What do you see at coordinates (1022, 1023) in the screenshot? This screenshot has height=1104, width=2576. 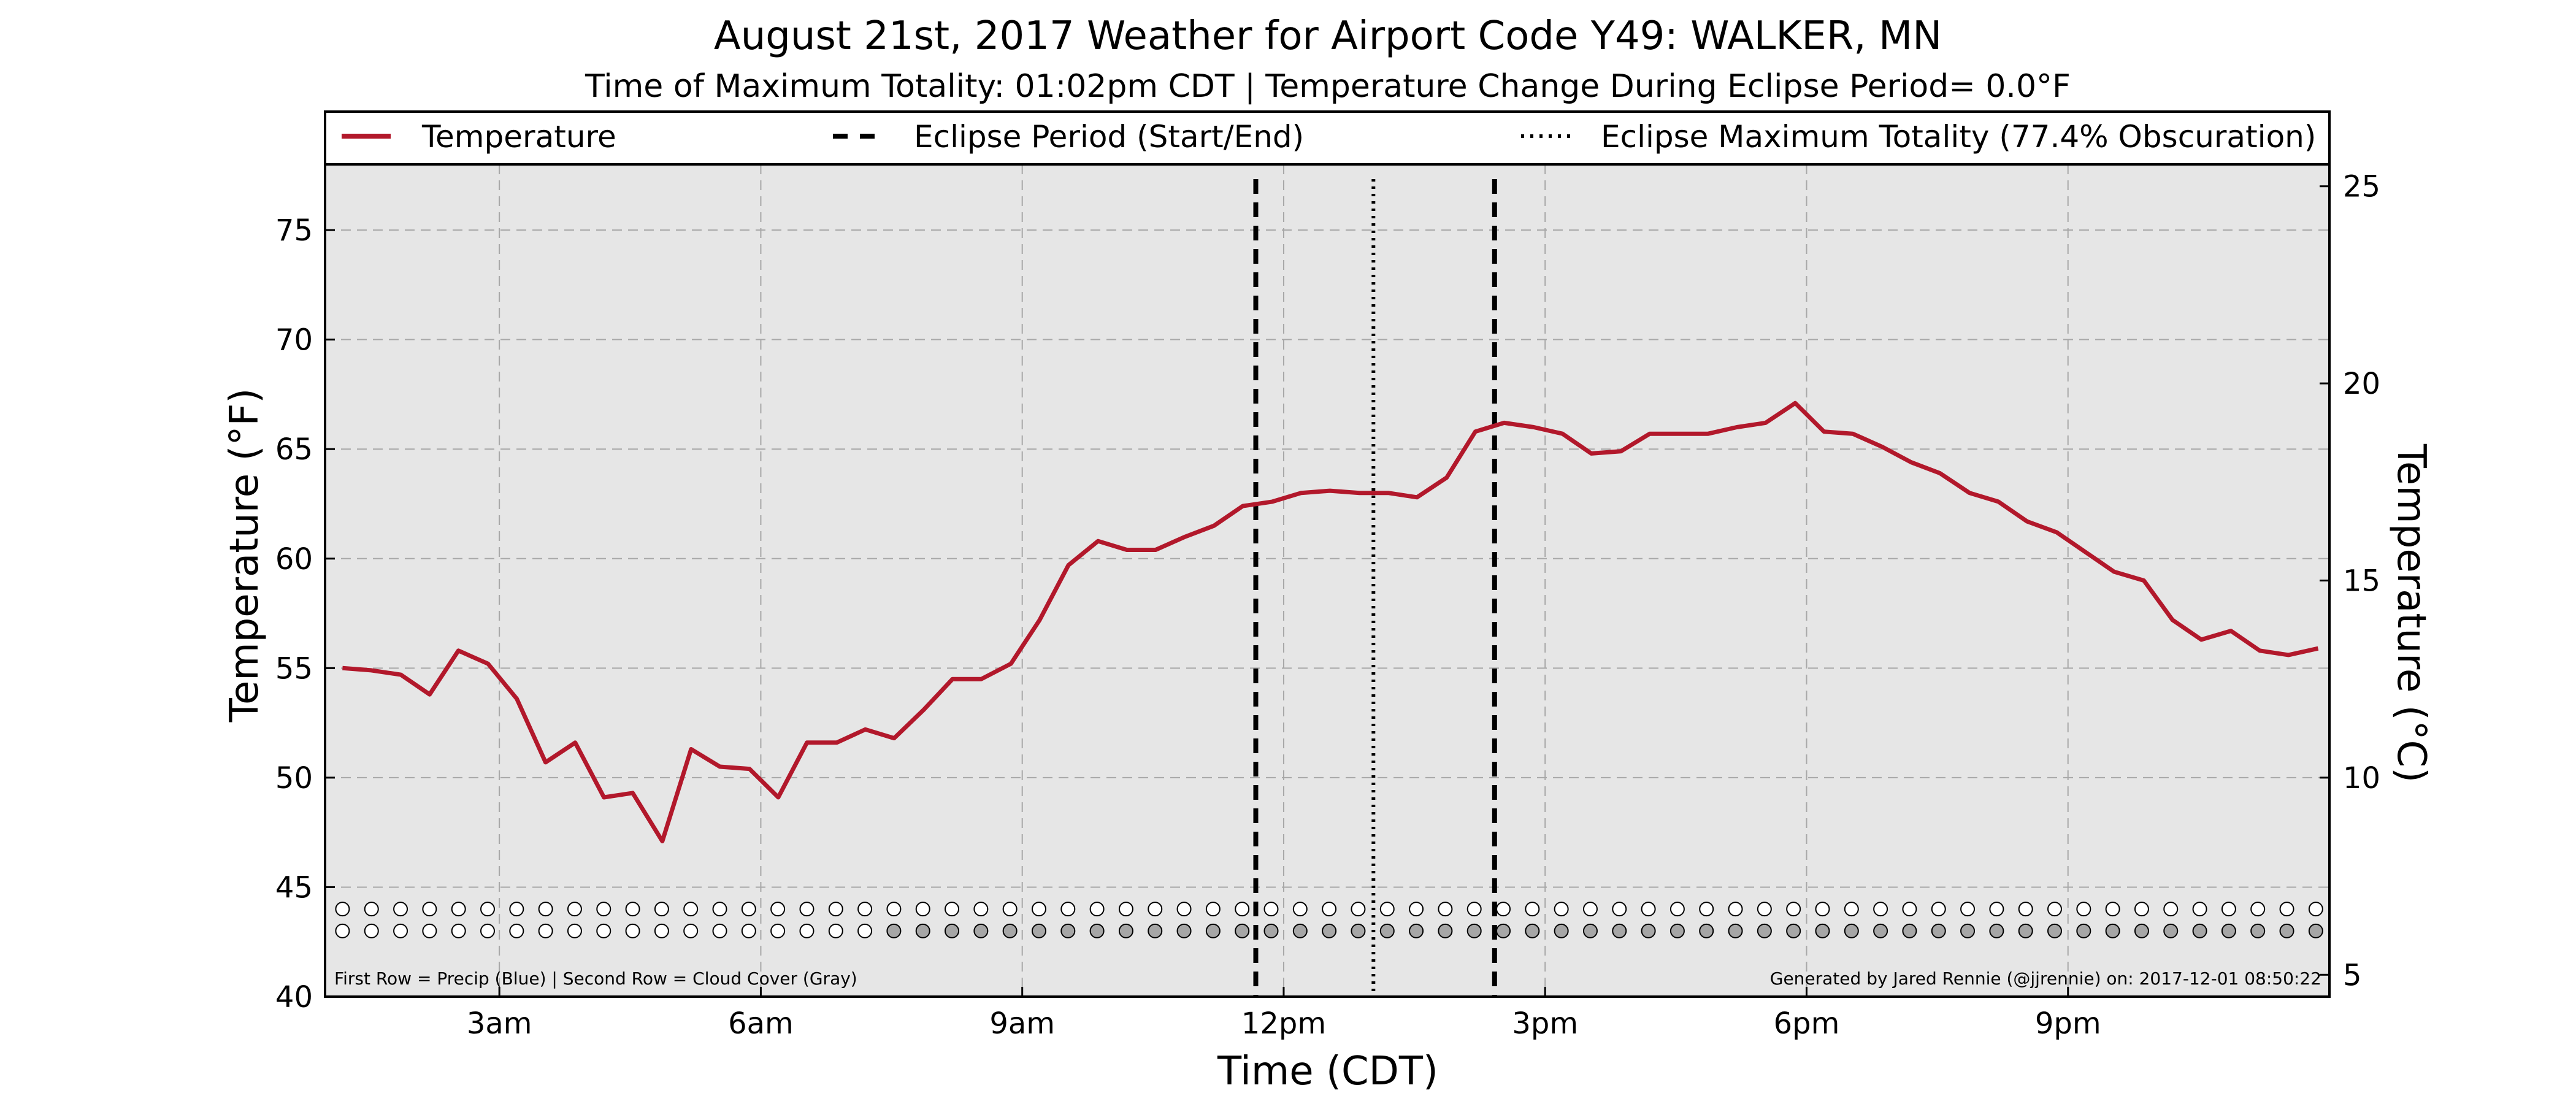 I see `x-tick-label-9am: 9am` at bounding box center [1022, 1023].